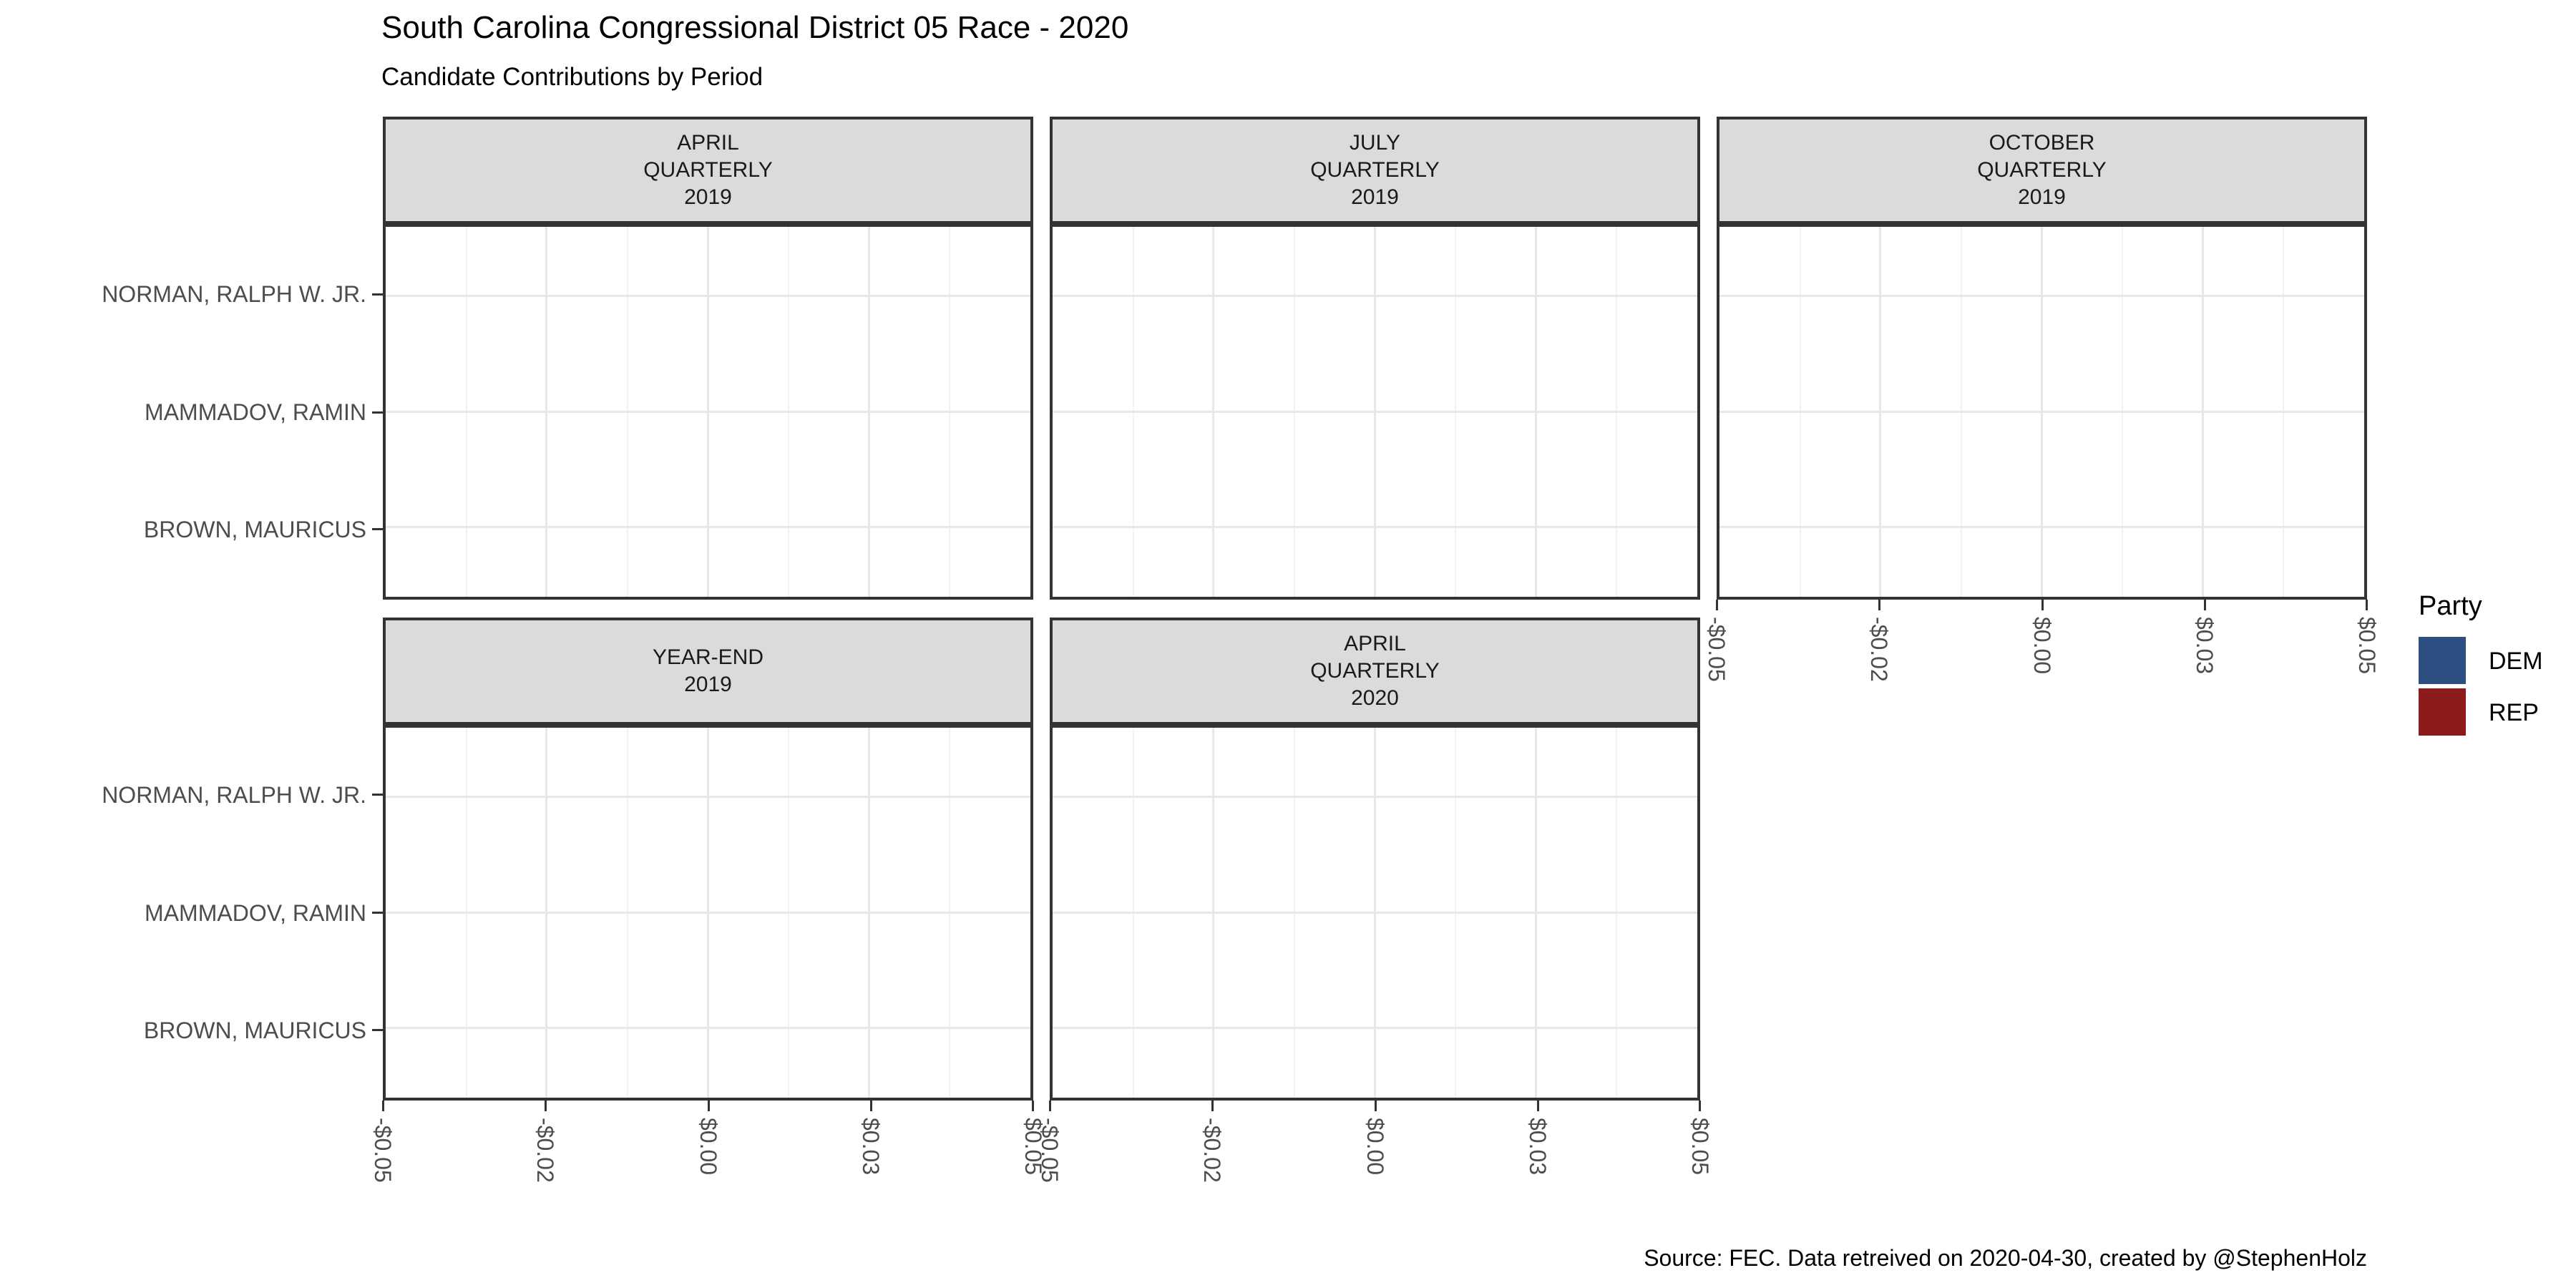 The image size is (2576, 1288). I want to click on facet-strip-label: APRIL QUARTERLY 2020, so click(1375, 671).